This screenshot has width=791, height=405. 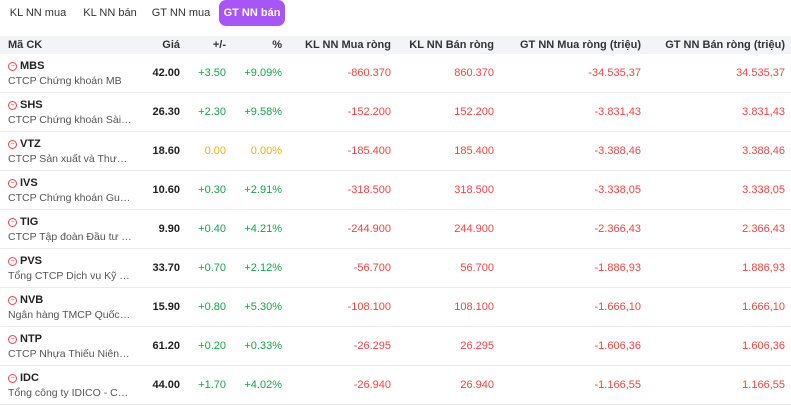 I want to click on tab-gt-nn-mua: GT NN mua, so click(x=181, y=13).